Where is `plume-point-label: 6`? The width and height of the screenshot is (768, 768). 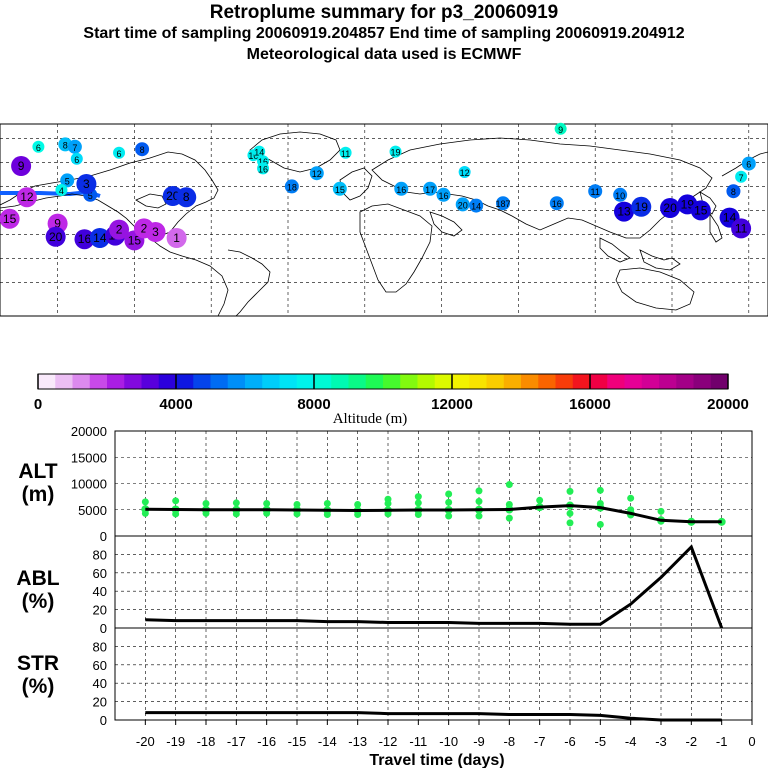
plume-point-label: 6 is located at coordinates (119, 154).